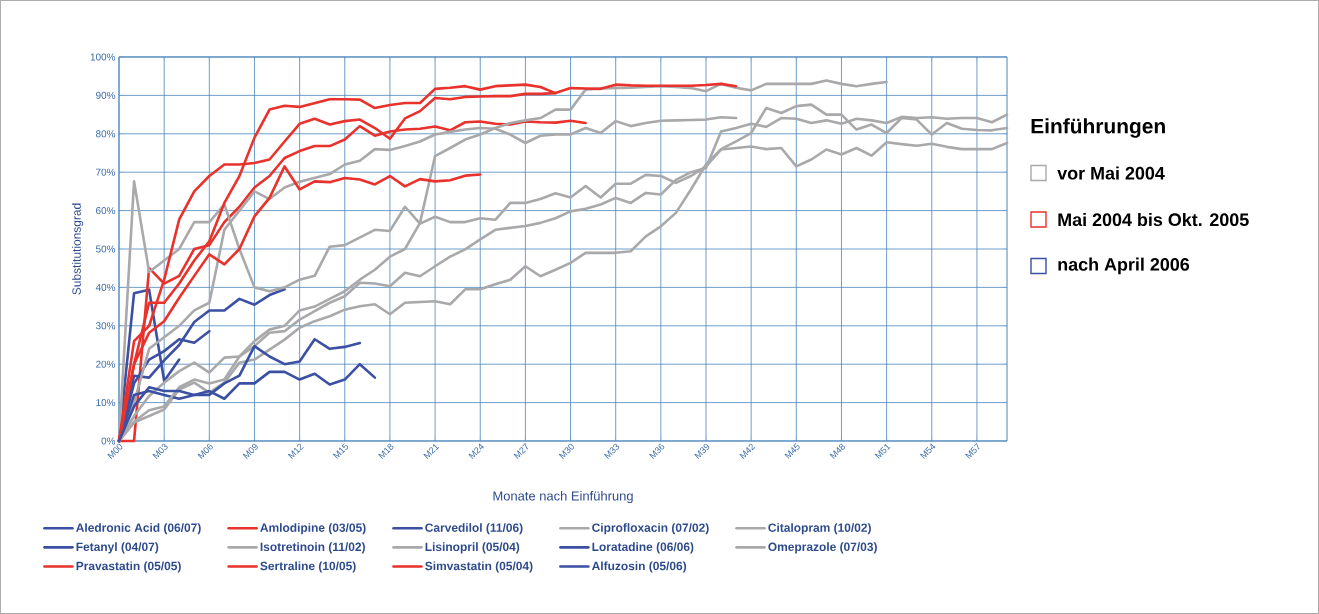  Describe the element at coordinates (138, 529) in the screenshot. I see `legend-label: Aledronic Acid (06/07)` at that location.